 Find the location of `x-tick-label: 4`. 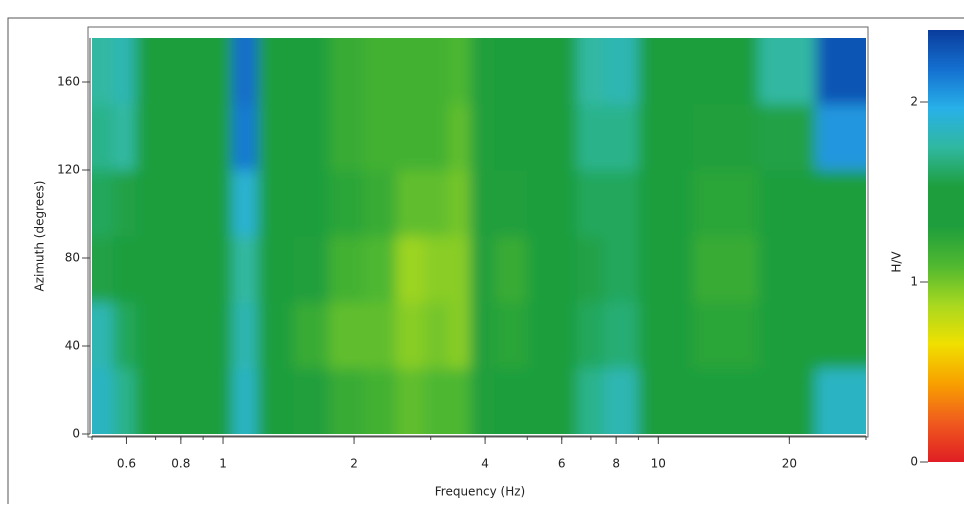

x-tick-label: 4 is located at coordinates (485, 464).